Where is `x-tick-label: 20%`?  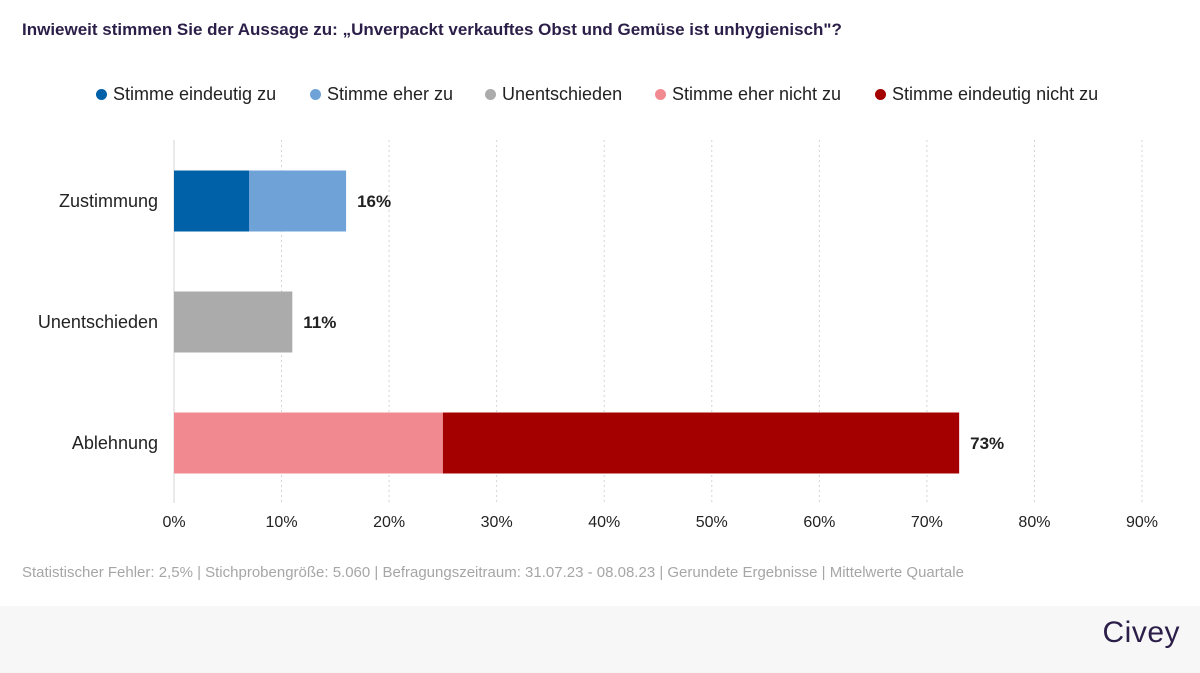 x-tick-label: 20% is located at coordinates (389, 522).